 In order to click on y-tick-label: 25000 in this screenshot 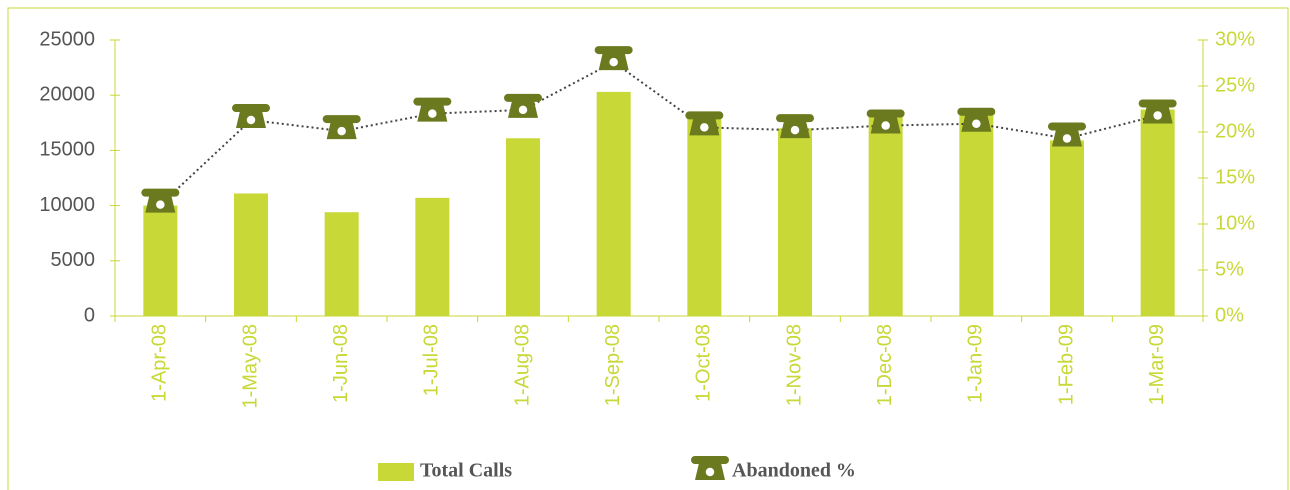, I will do `click(67, 39)`.